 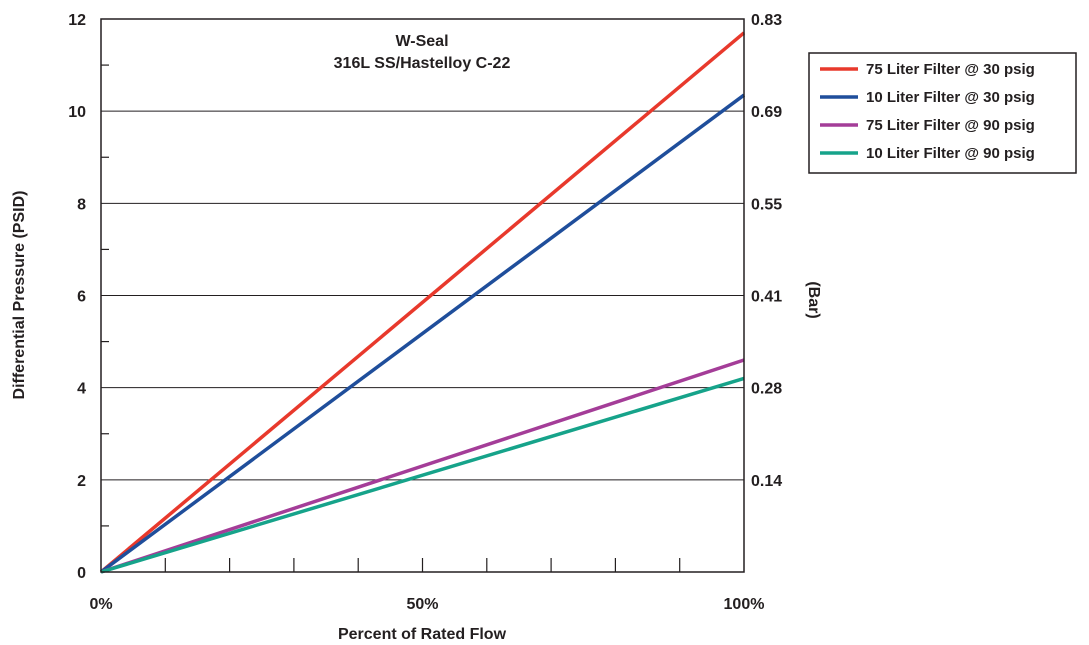 I want to click on y-tick-label: 12, so click(x=77, y=20).